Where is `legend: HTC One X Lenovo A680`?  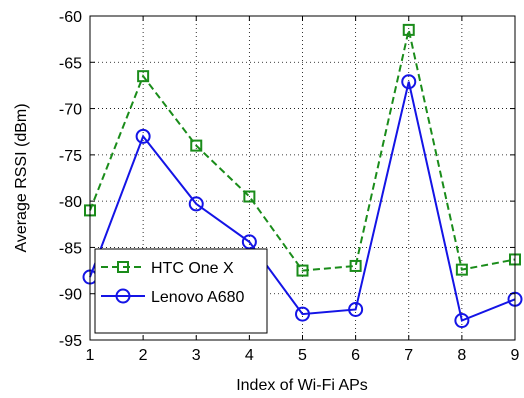
legend: HTC One X Lenovo A680 is located at coordinates (181, 291).